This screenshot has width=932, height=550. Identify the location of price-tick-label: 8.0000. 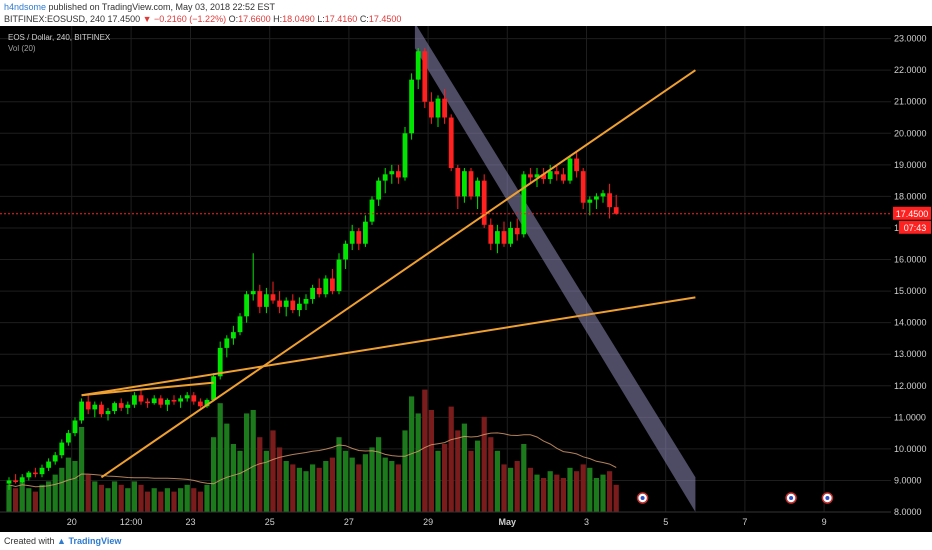
(908, 512).